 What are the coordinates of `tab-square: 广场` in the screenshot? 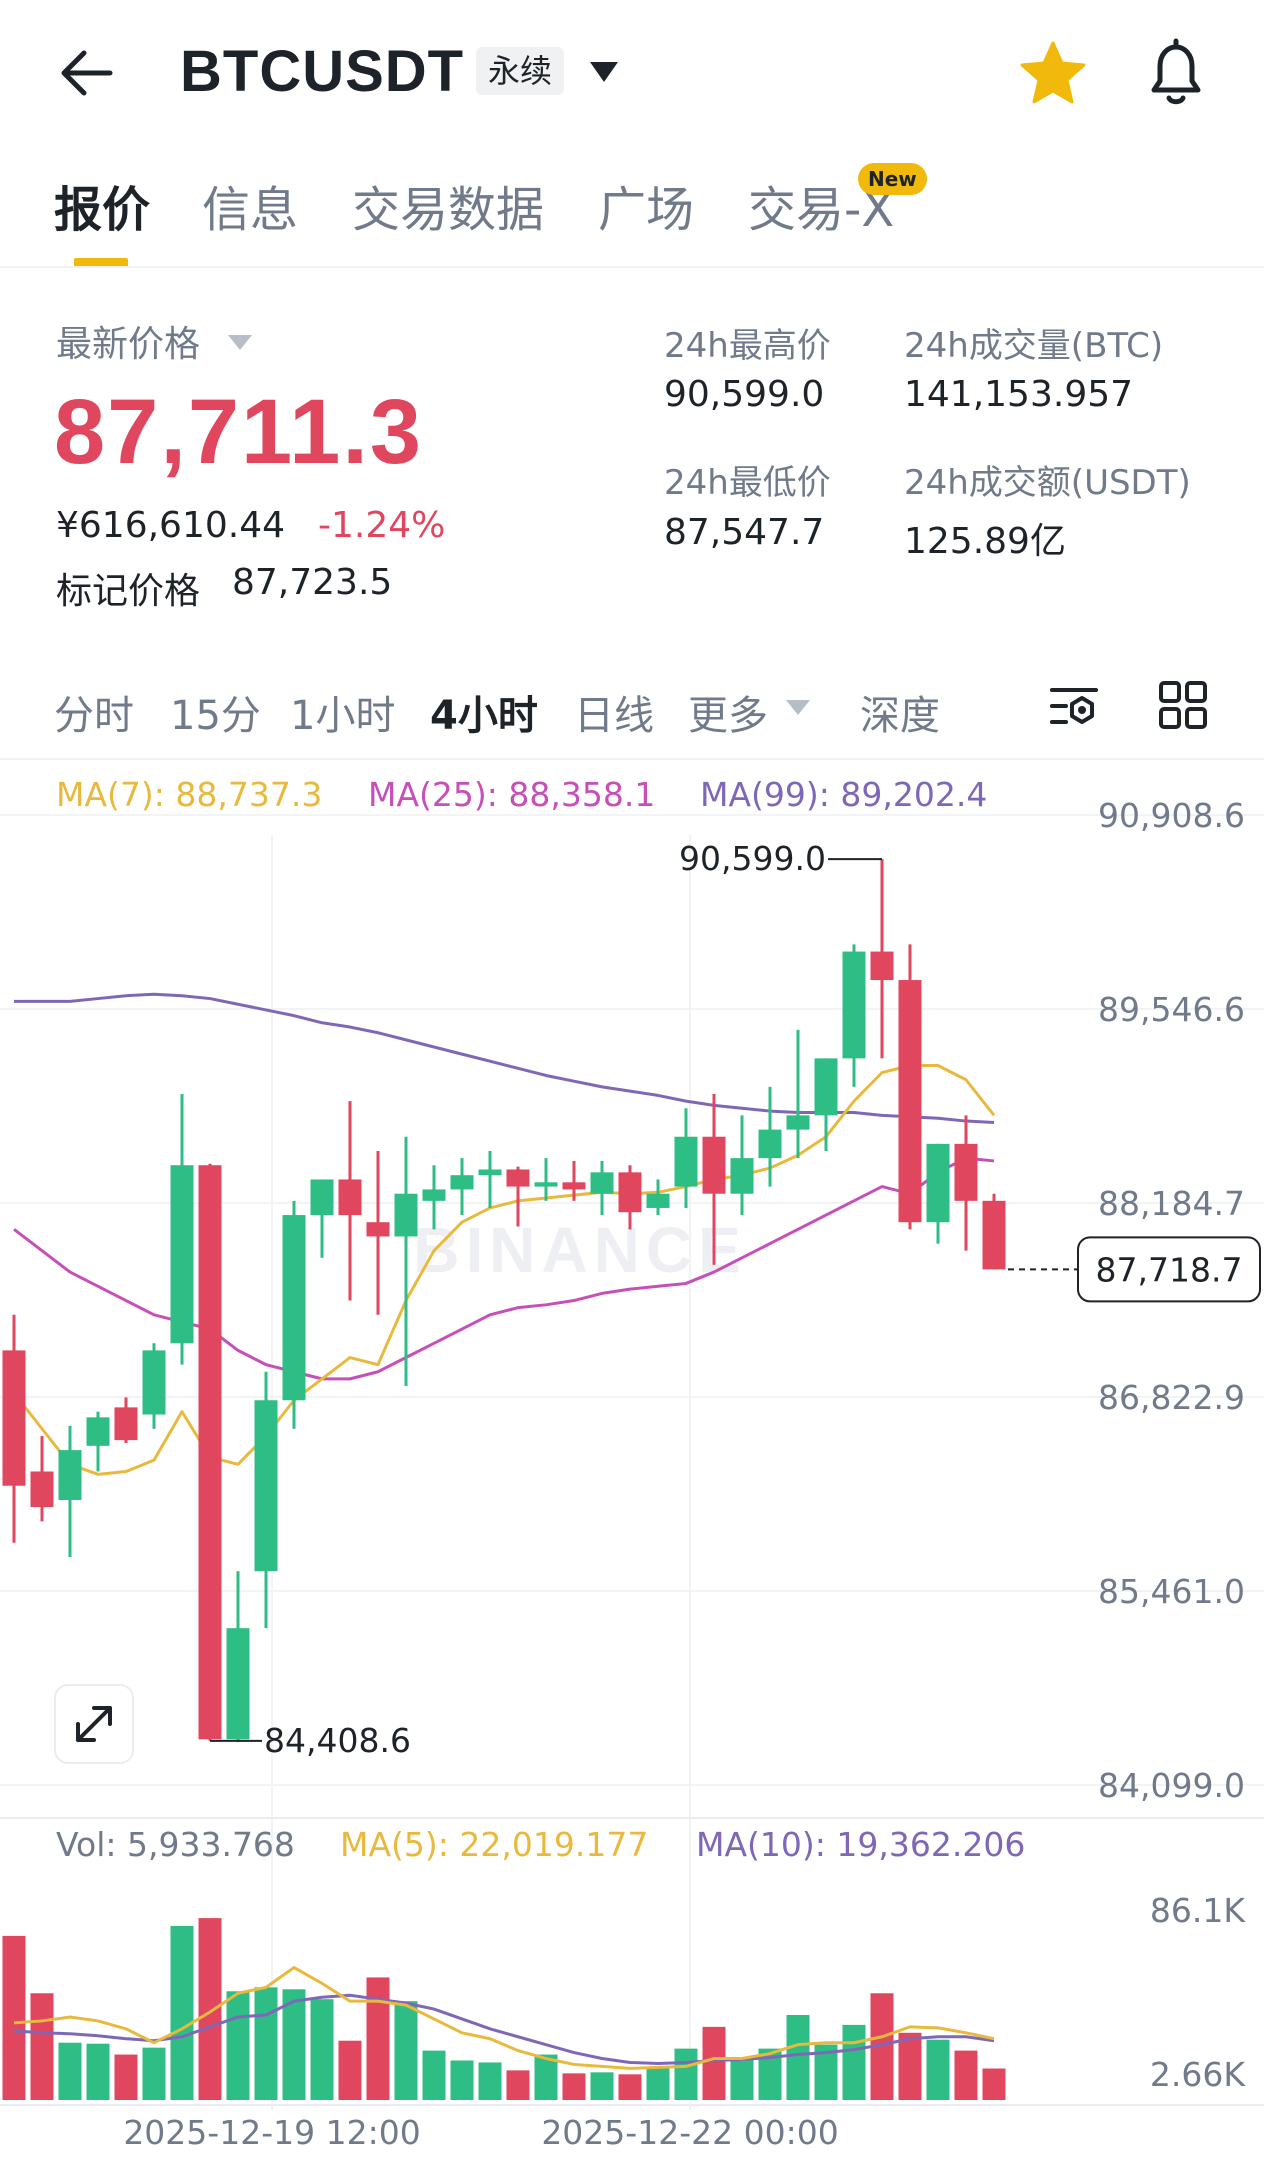 It's located at (646, 210).